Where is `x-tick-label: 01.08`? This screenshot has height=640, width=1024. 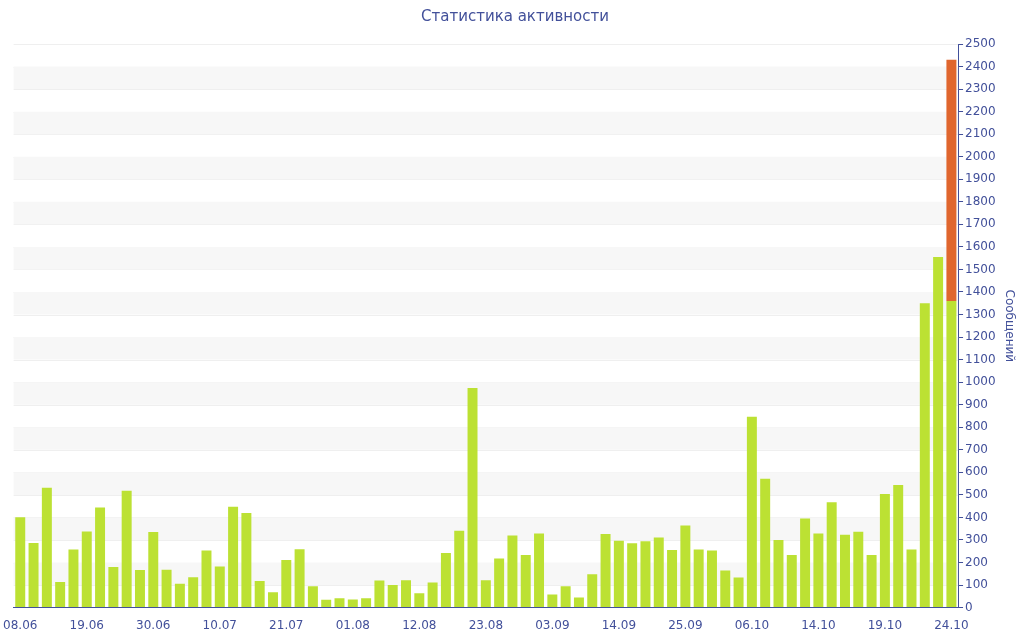
x-tick-label: 01.08 is located at coordinates (352, 624).